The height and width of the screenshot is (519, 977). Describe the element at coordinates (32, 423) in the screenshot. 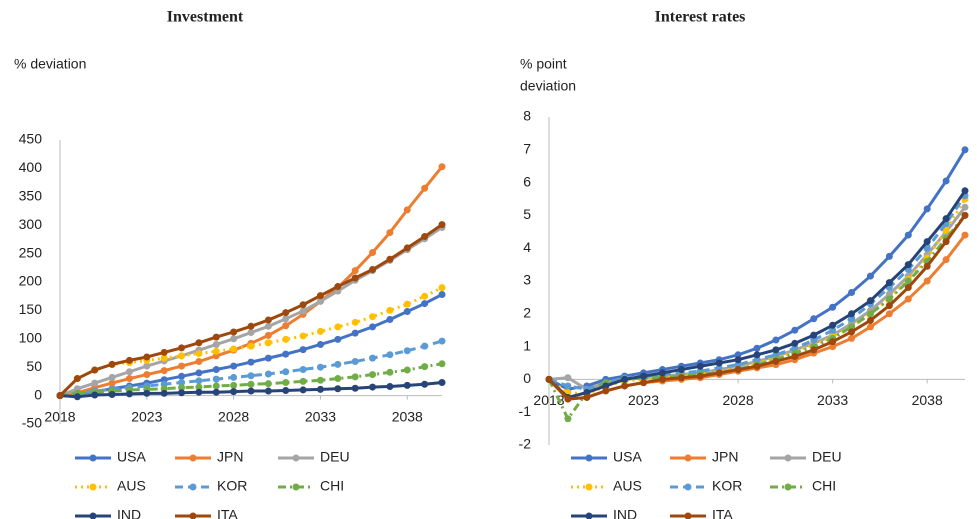

I see `y-tick-label: -50` at that location.